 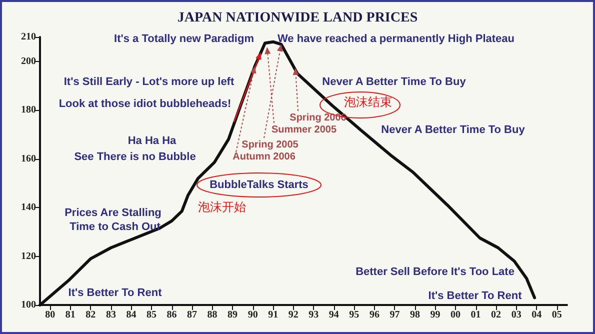 I want to click on x-tick-label: 85, so click(x=151, y=315).